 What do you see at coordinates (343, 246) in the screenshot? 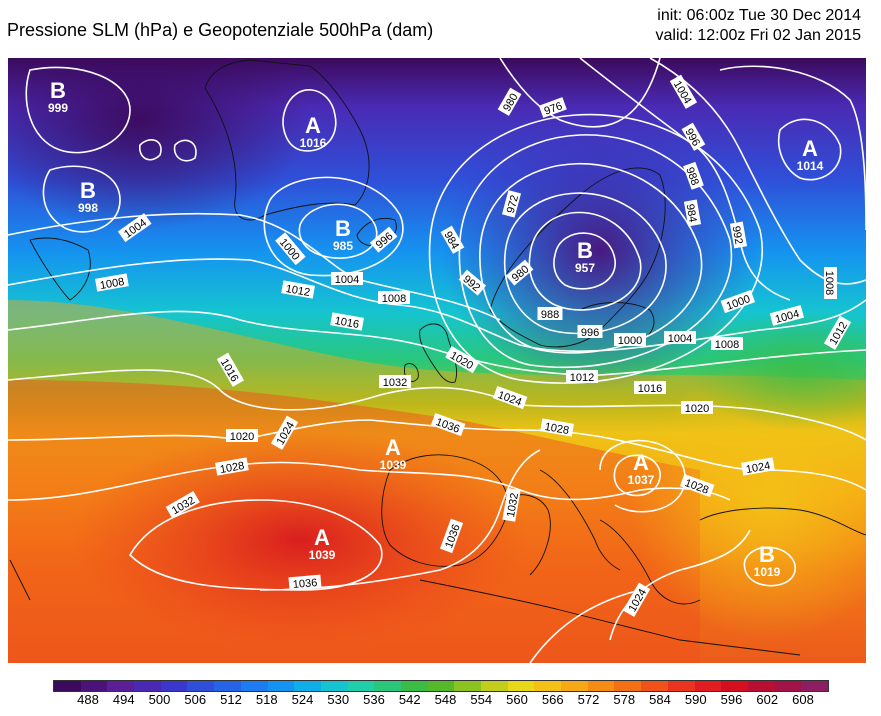
I see `center-value: 985` at bounding box center [343, 246].